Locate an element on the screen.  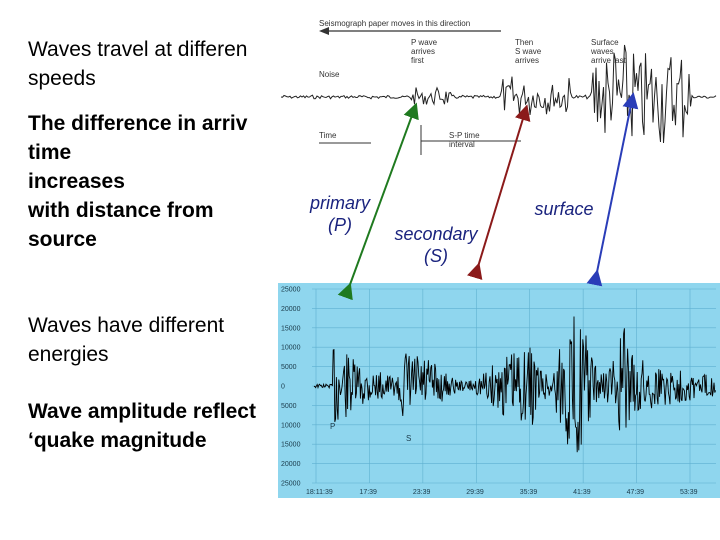
p-label-line: P wave is located at coordinates (424, 42).